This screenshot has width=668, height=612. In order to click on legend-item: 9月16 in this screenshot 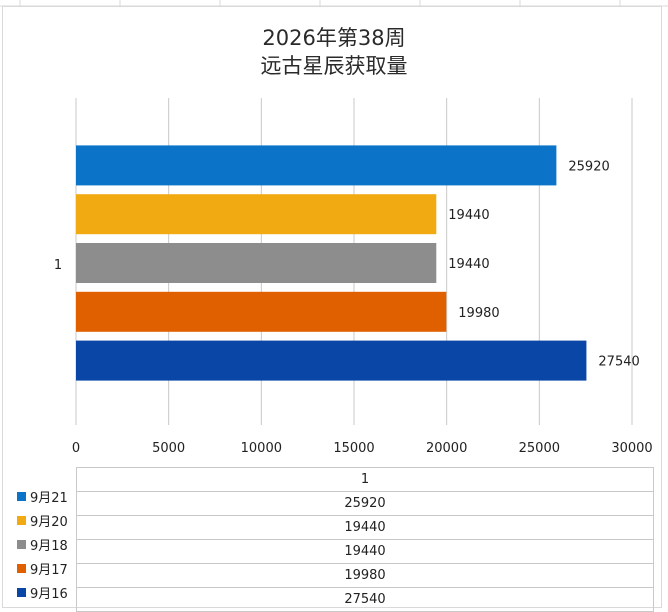, I will do `click(44, 592)`.